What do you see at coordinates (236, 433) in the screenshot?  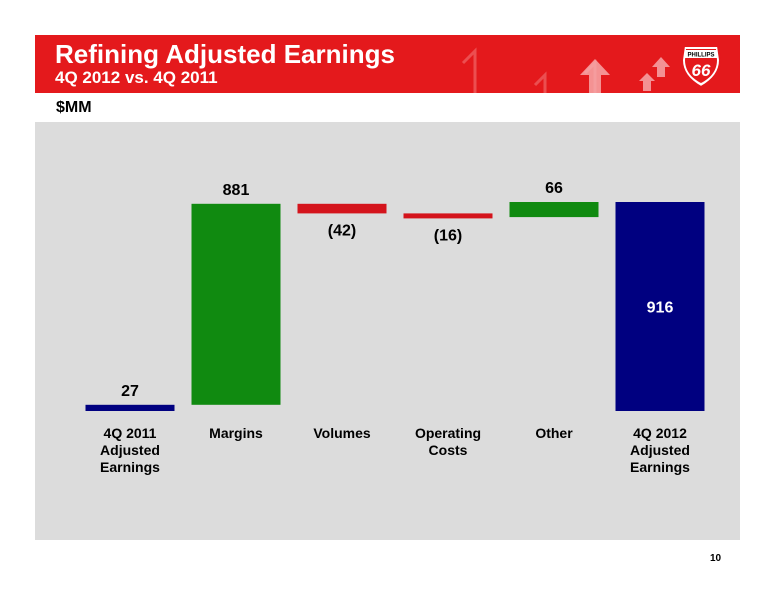 I see `category-label-2: Margins` at bounding box center [236, 433].